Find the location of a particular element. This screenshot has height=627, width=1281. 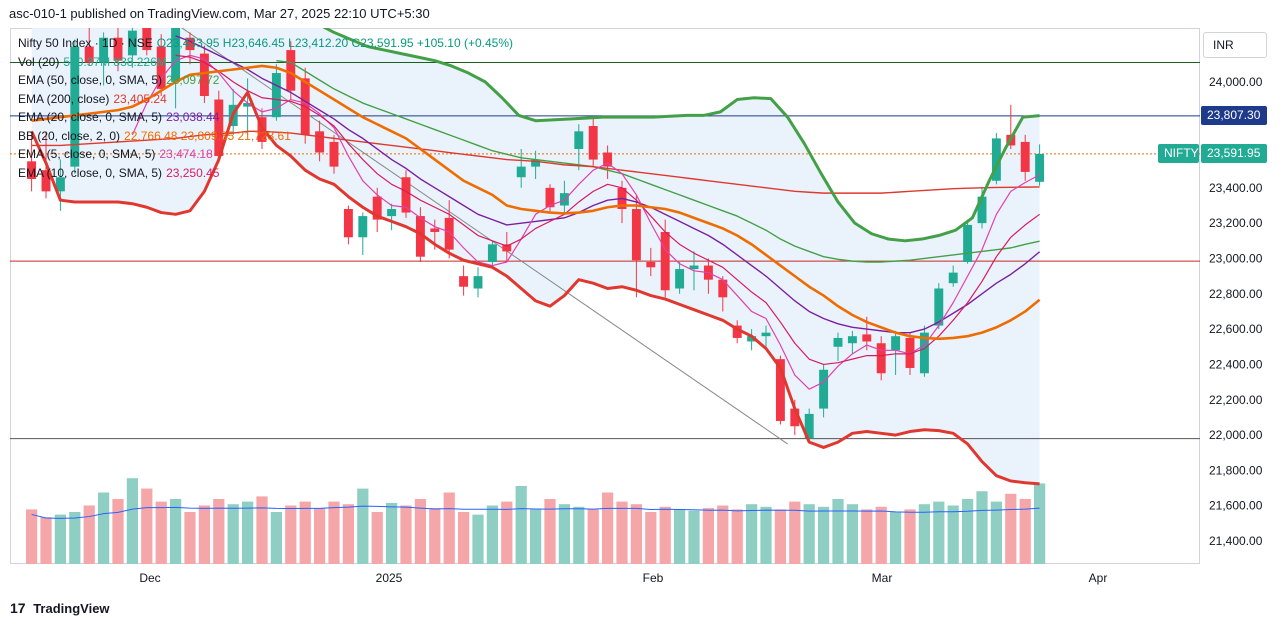

y-tick-label: 21,600.00 is located at coordinates (1236, 506).